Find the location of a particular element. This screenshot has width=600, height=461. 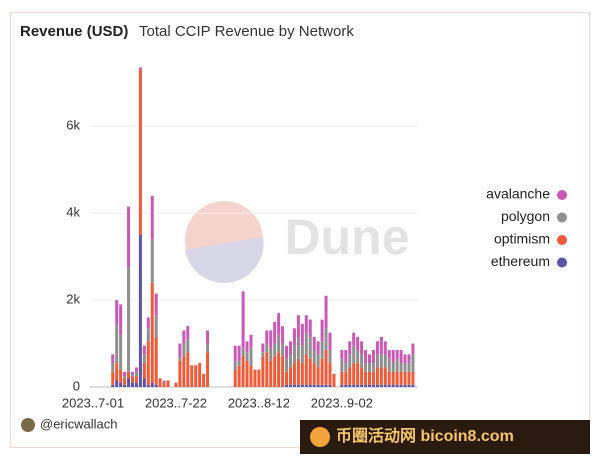

legend-label: polygon is located at coordinates (525, 216).